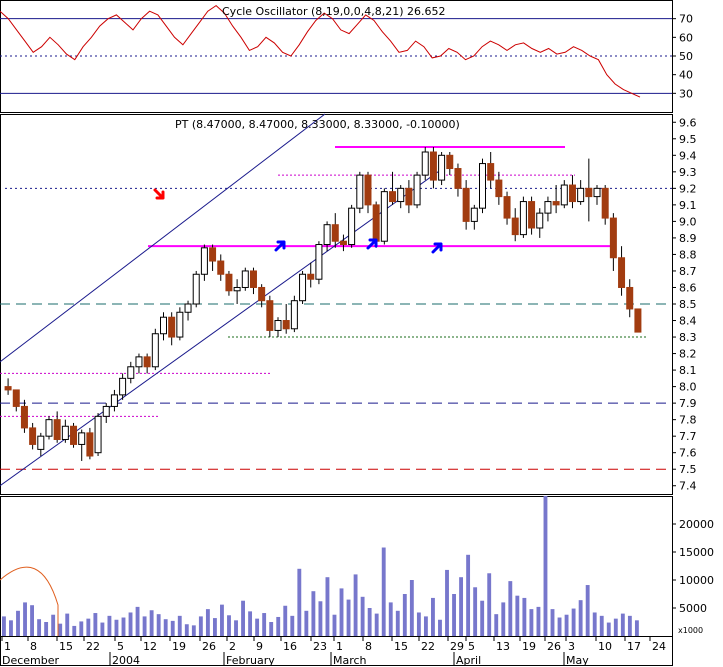 The height and width of the screenshot is (667, 723). I want to click on volume-y-tick-label: 5000, so click(693, 608).